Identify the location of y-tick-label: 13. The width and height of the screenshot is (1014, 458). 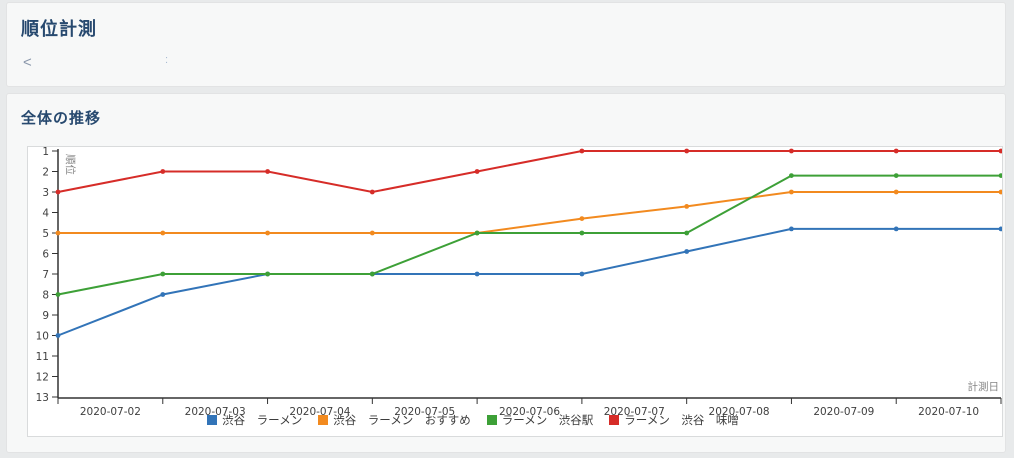
(42, 398).